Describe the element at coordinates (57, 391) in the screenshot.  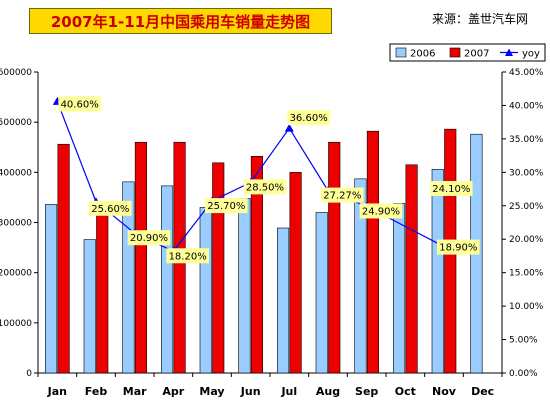
I see `x-category-label: Jan` at that location.